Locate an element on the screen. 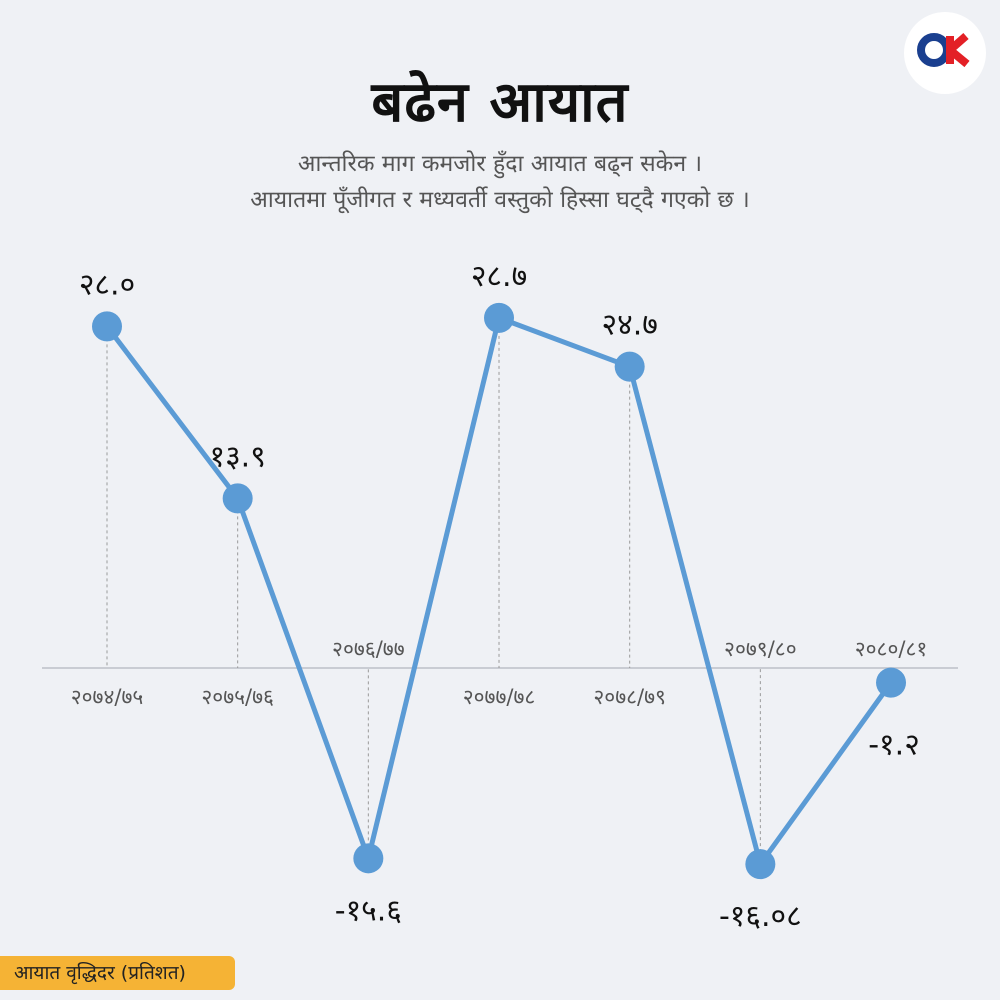 The height and width of the screenshot is (1000, 1000). onlinekhabar-logo is located at coordinates (945, 53).